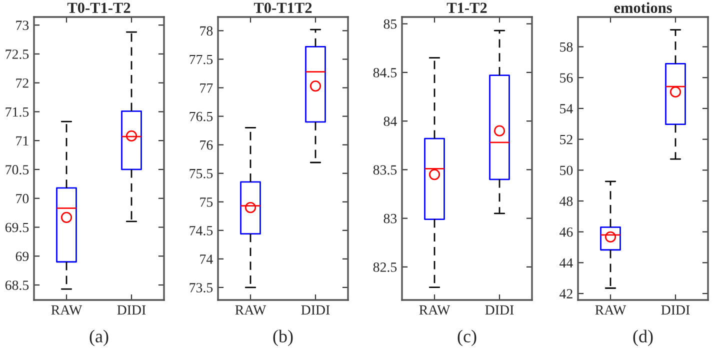 This screenshot has width=715, height=356. I want to click on text: (d), so click(643, 338).